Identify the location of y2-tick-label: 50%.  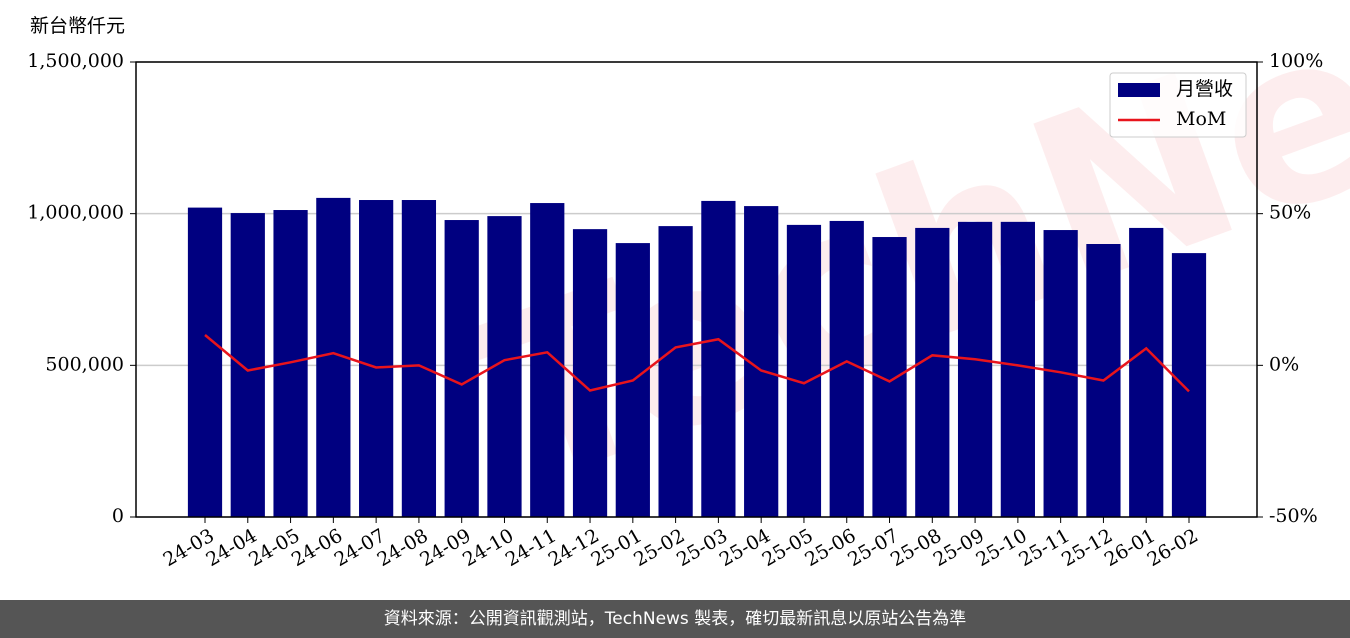
(1290, 213).